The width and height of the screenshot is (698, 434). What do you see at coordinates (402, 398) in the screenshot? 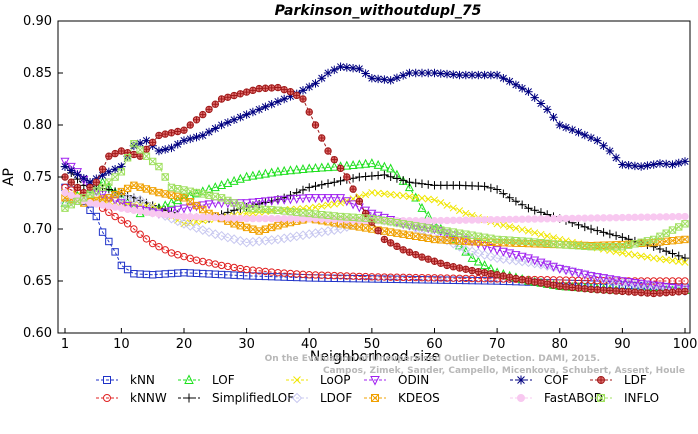
I see `legend-item-kdeos: KDEOS` at bounding box center [402, 398].